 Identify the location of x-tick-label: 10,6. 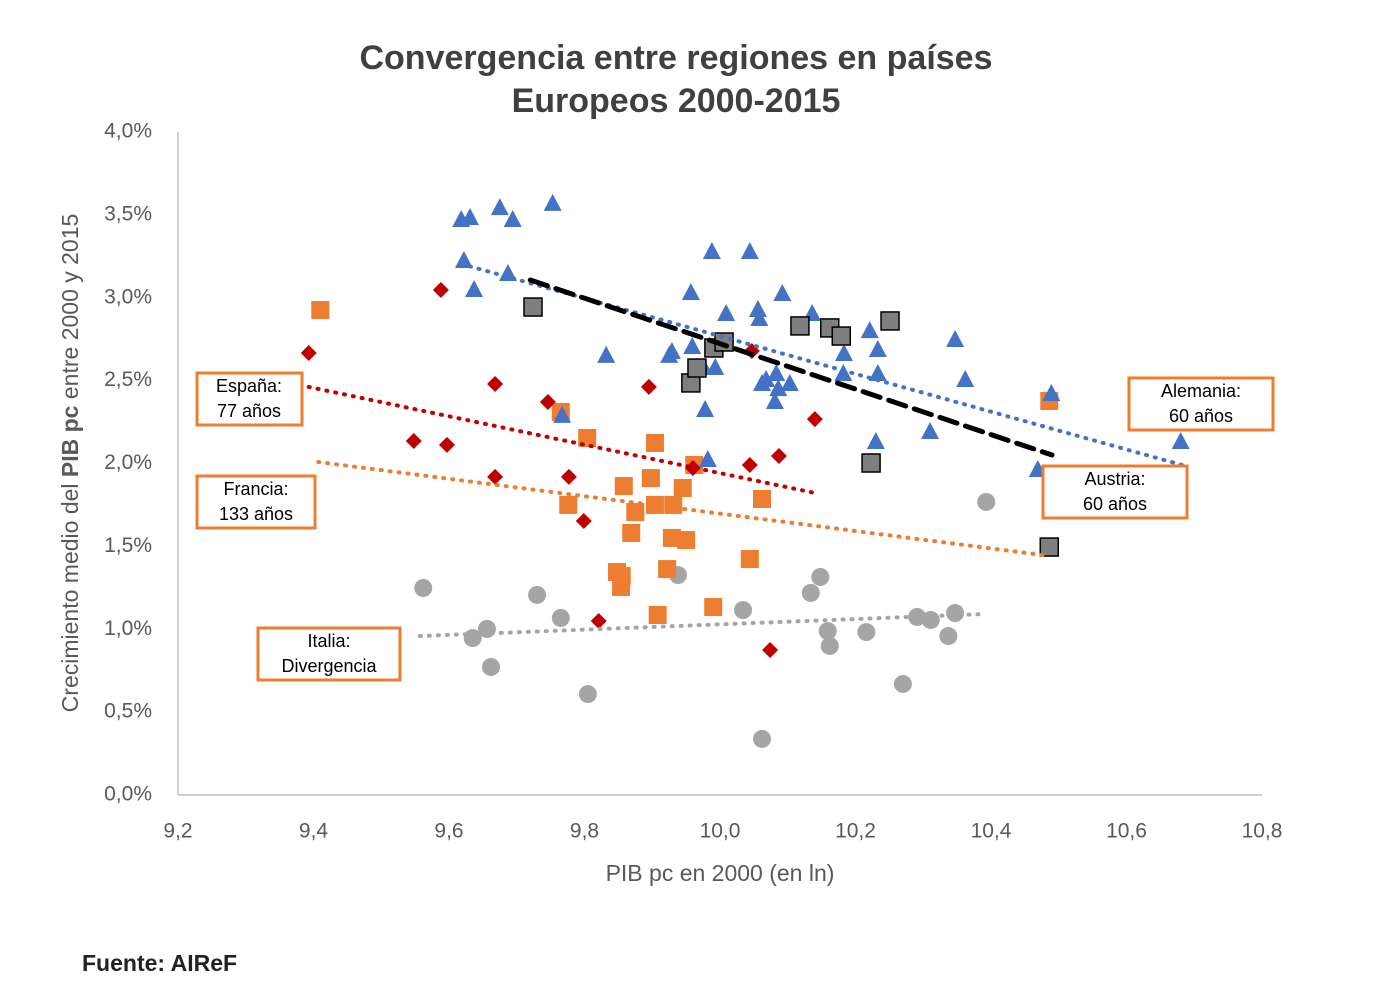
(1126, 831).